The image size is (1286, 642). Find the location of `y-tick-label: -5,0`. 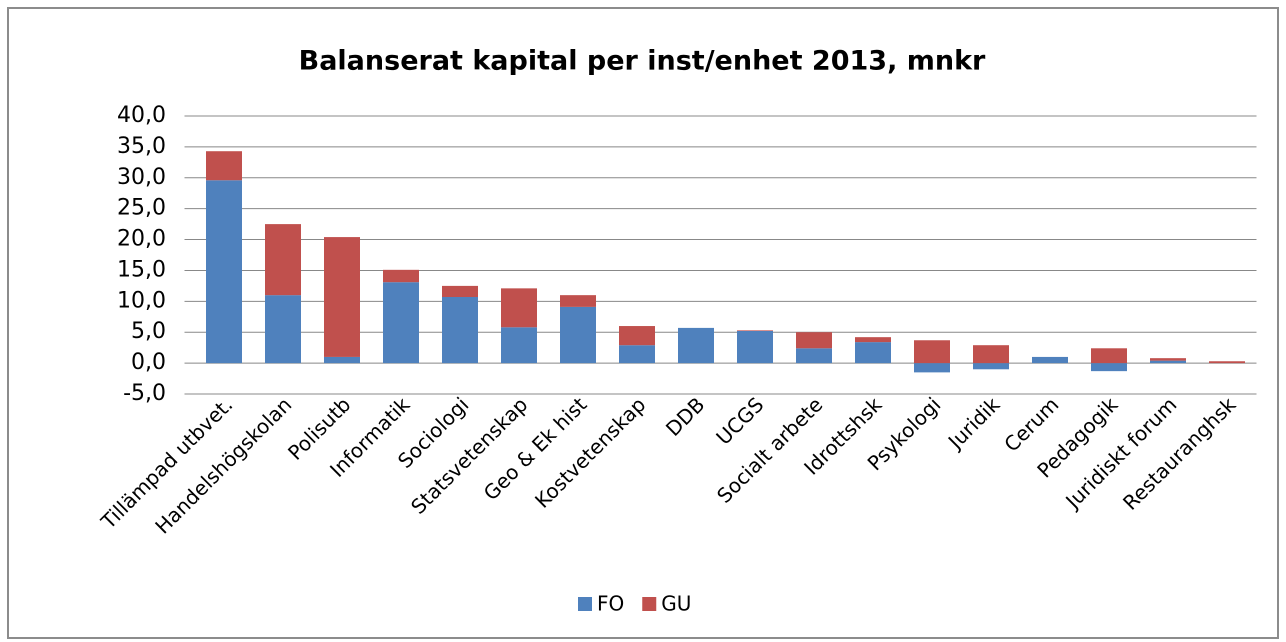

y-tick-label: -5,0 is located at coordinates (144, 393).